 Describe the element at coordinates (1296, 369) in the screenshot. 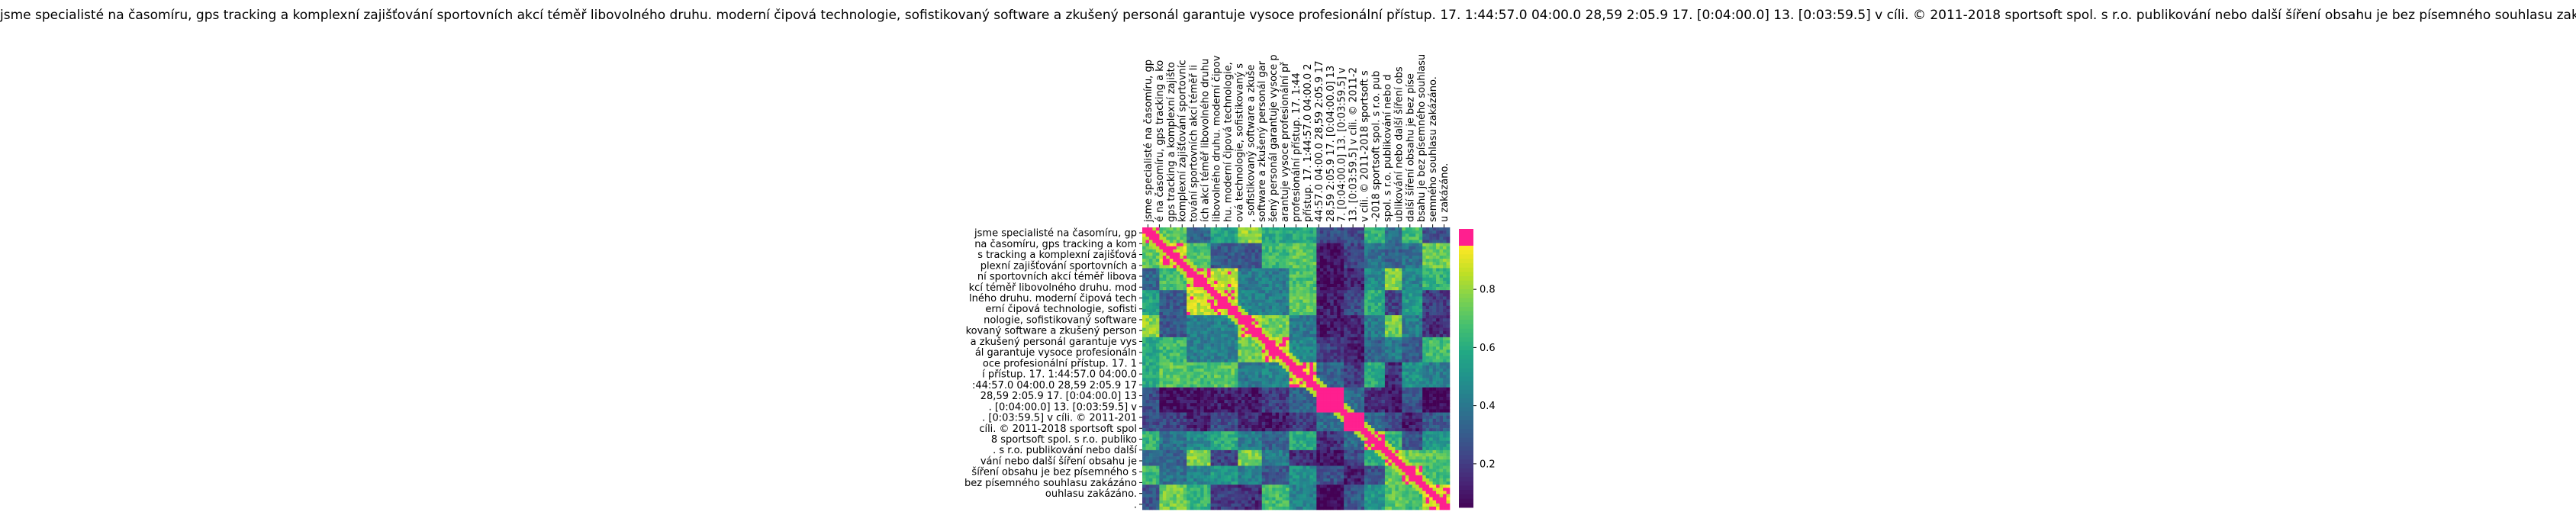

I see `heatmap-area` at that location.